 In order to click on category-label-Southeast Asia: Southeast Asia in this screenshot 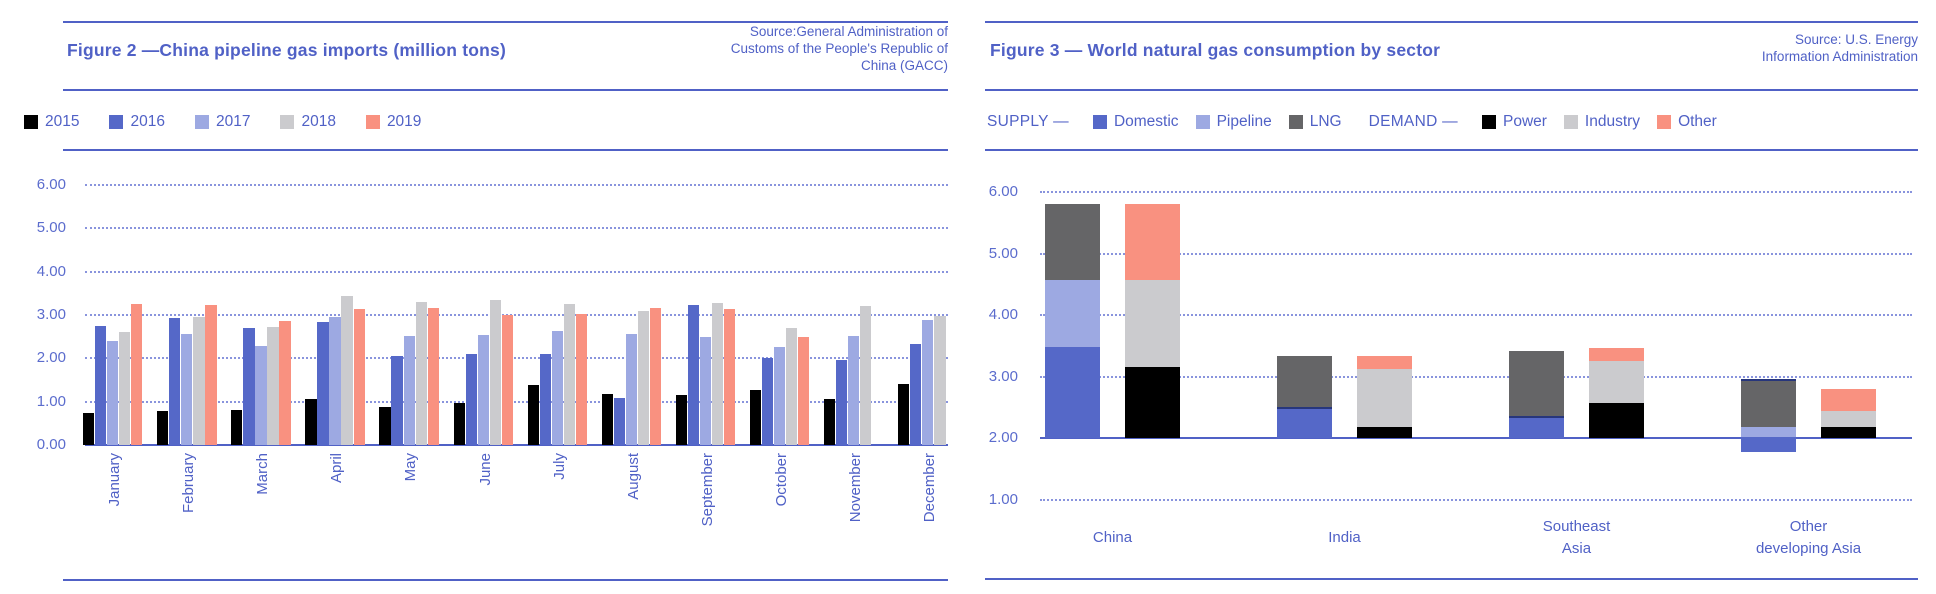, I will do `click(1576, 537)`.